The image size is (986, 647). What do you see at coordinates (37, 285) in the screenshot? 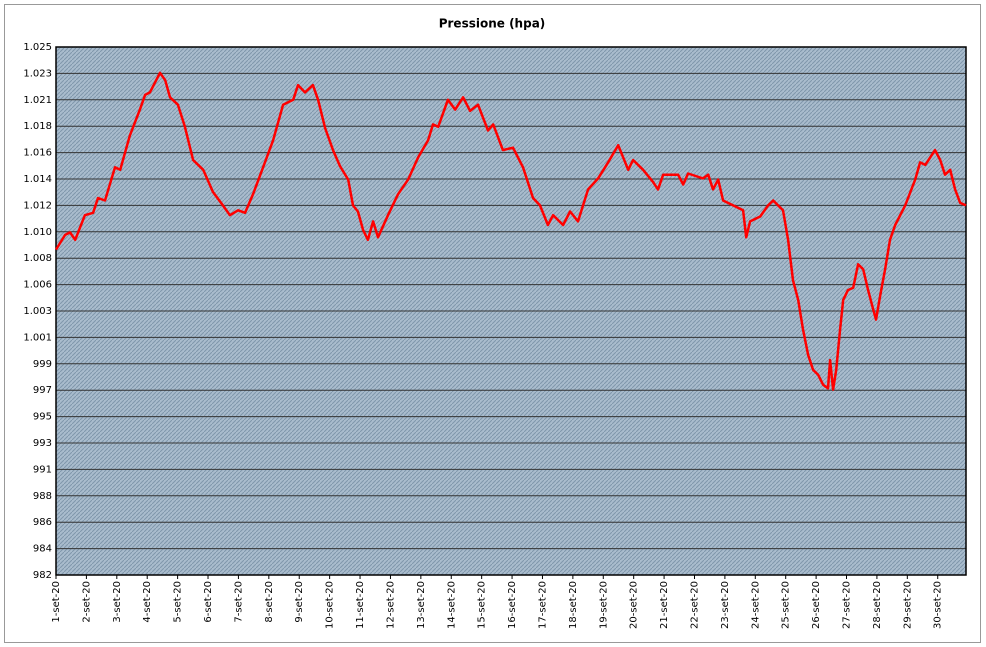
I see `y-tick-label: 1.006` at bounding box center [37, 285].